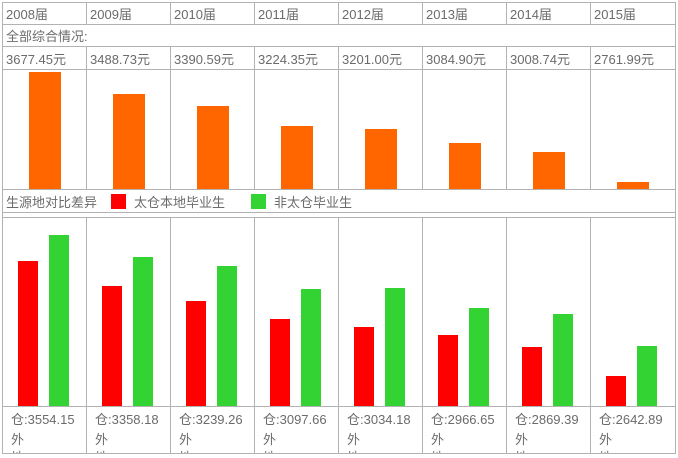  I want to click on overall-value: 3084.90元, so click(465, 58).